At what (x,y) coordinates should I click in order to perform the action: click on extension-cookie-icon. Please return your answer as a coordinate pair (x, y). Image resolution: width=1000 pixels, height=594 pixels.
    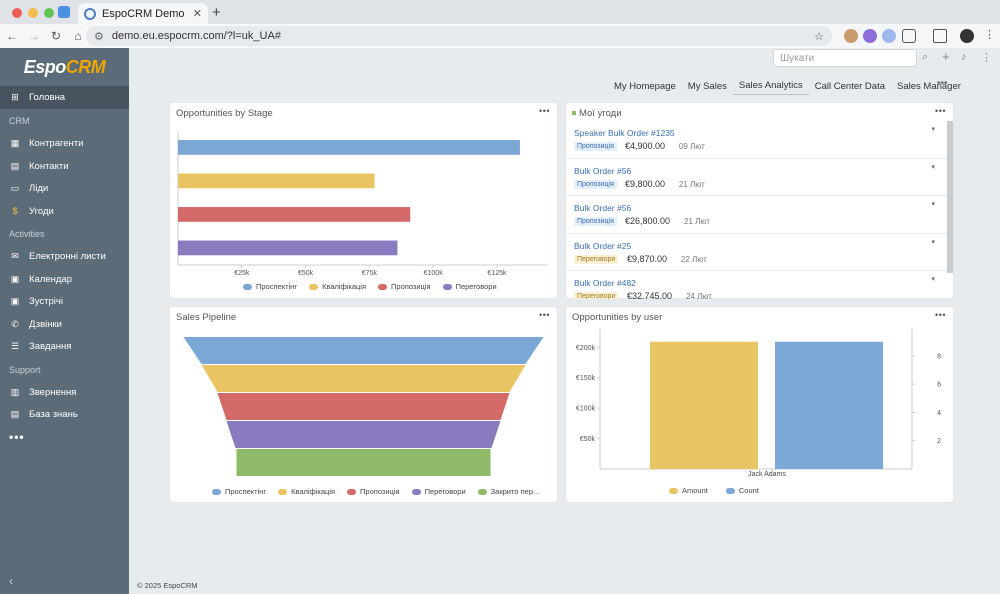
    Looking at the image, I should click on (851, 36).